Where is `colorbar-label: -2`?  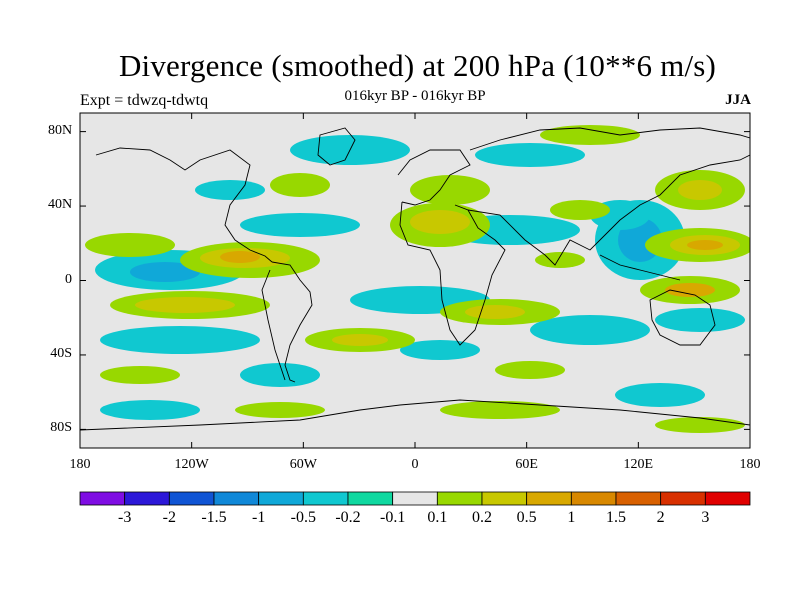 colorbar-label: -2 is located at coordinates (169, 517).